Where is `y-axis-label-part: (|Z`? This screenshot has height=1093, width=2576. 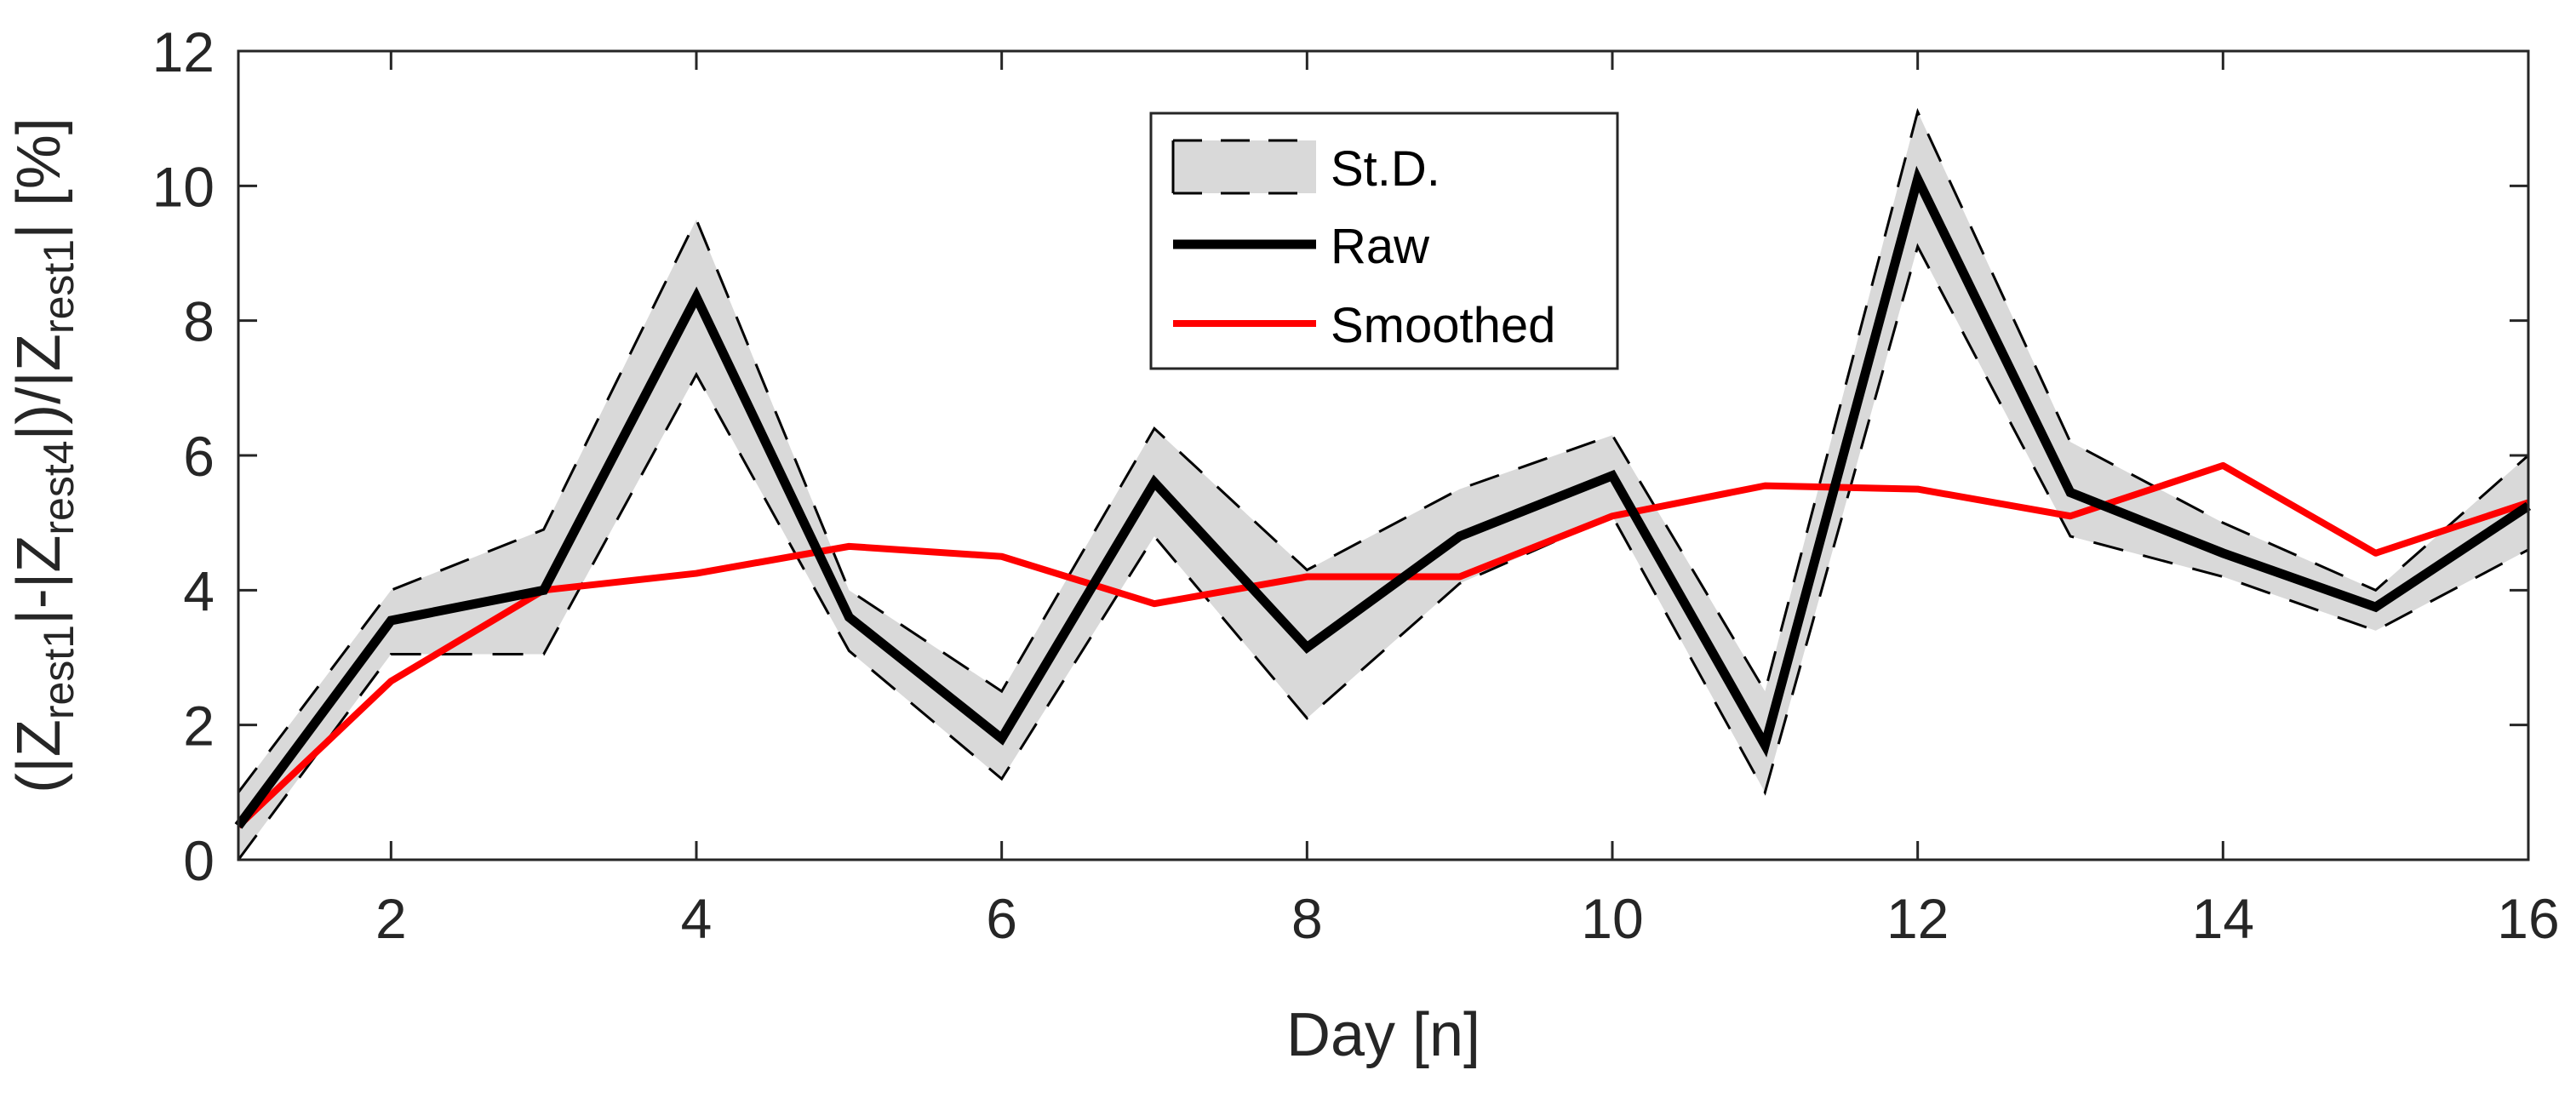 y-axis-label-part: (|Z is located at coordinates (39, 756).